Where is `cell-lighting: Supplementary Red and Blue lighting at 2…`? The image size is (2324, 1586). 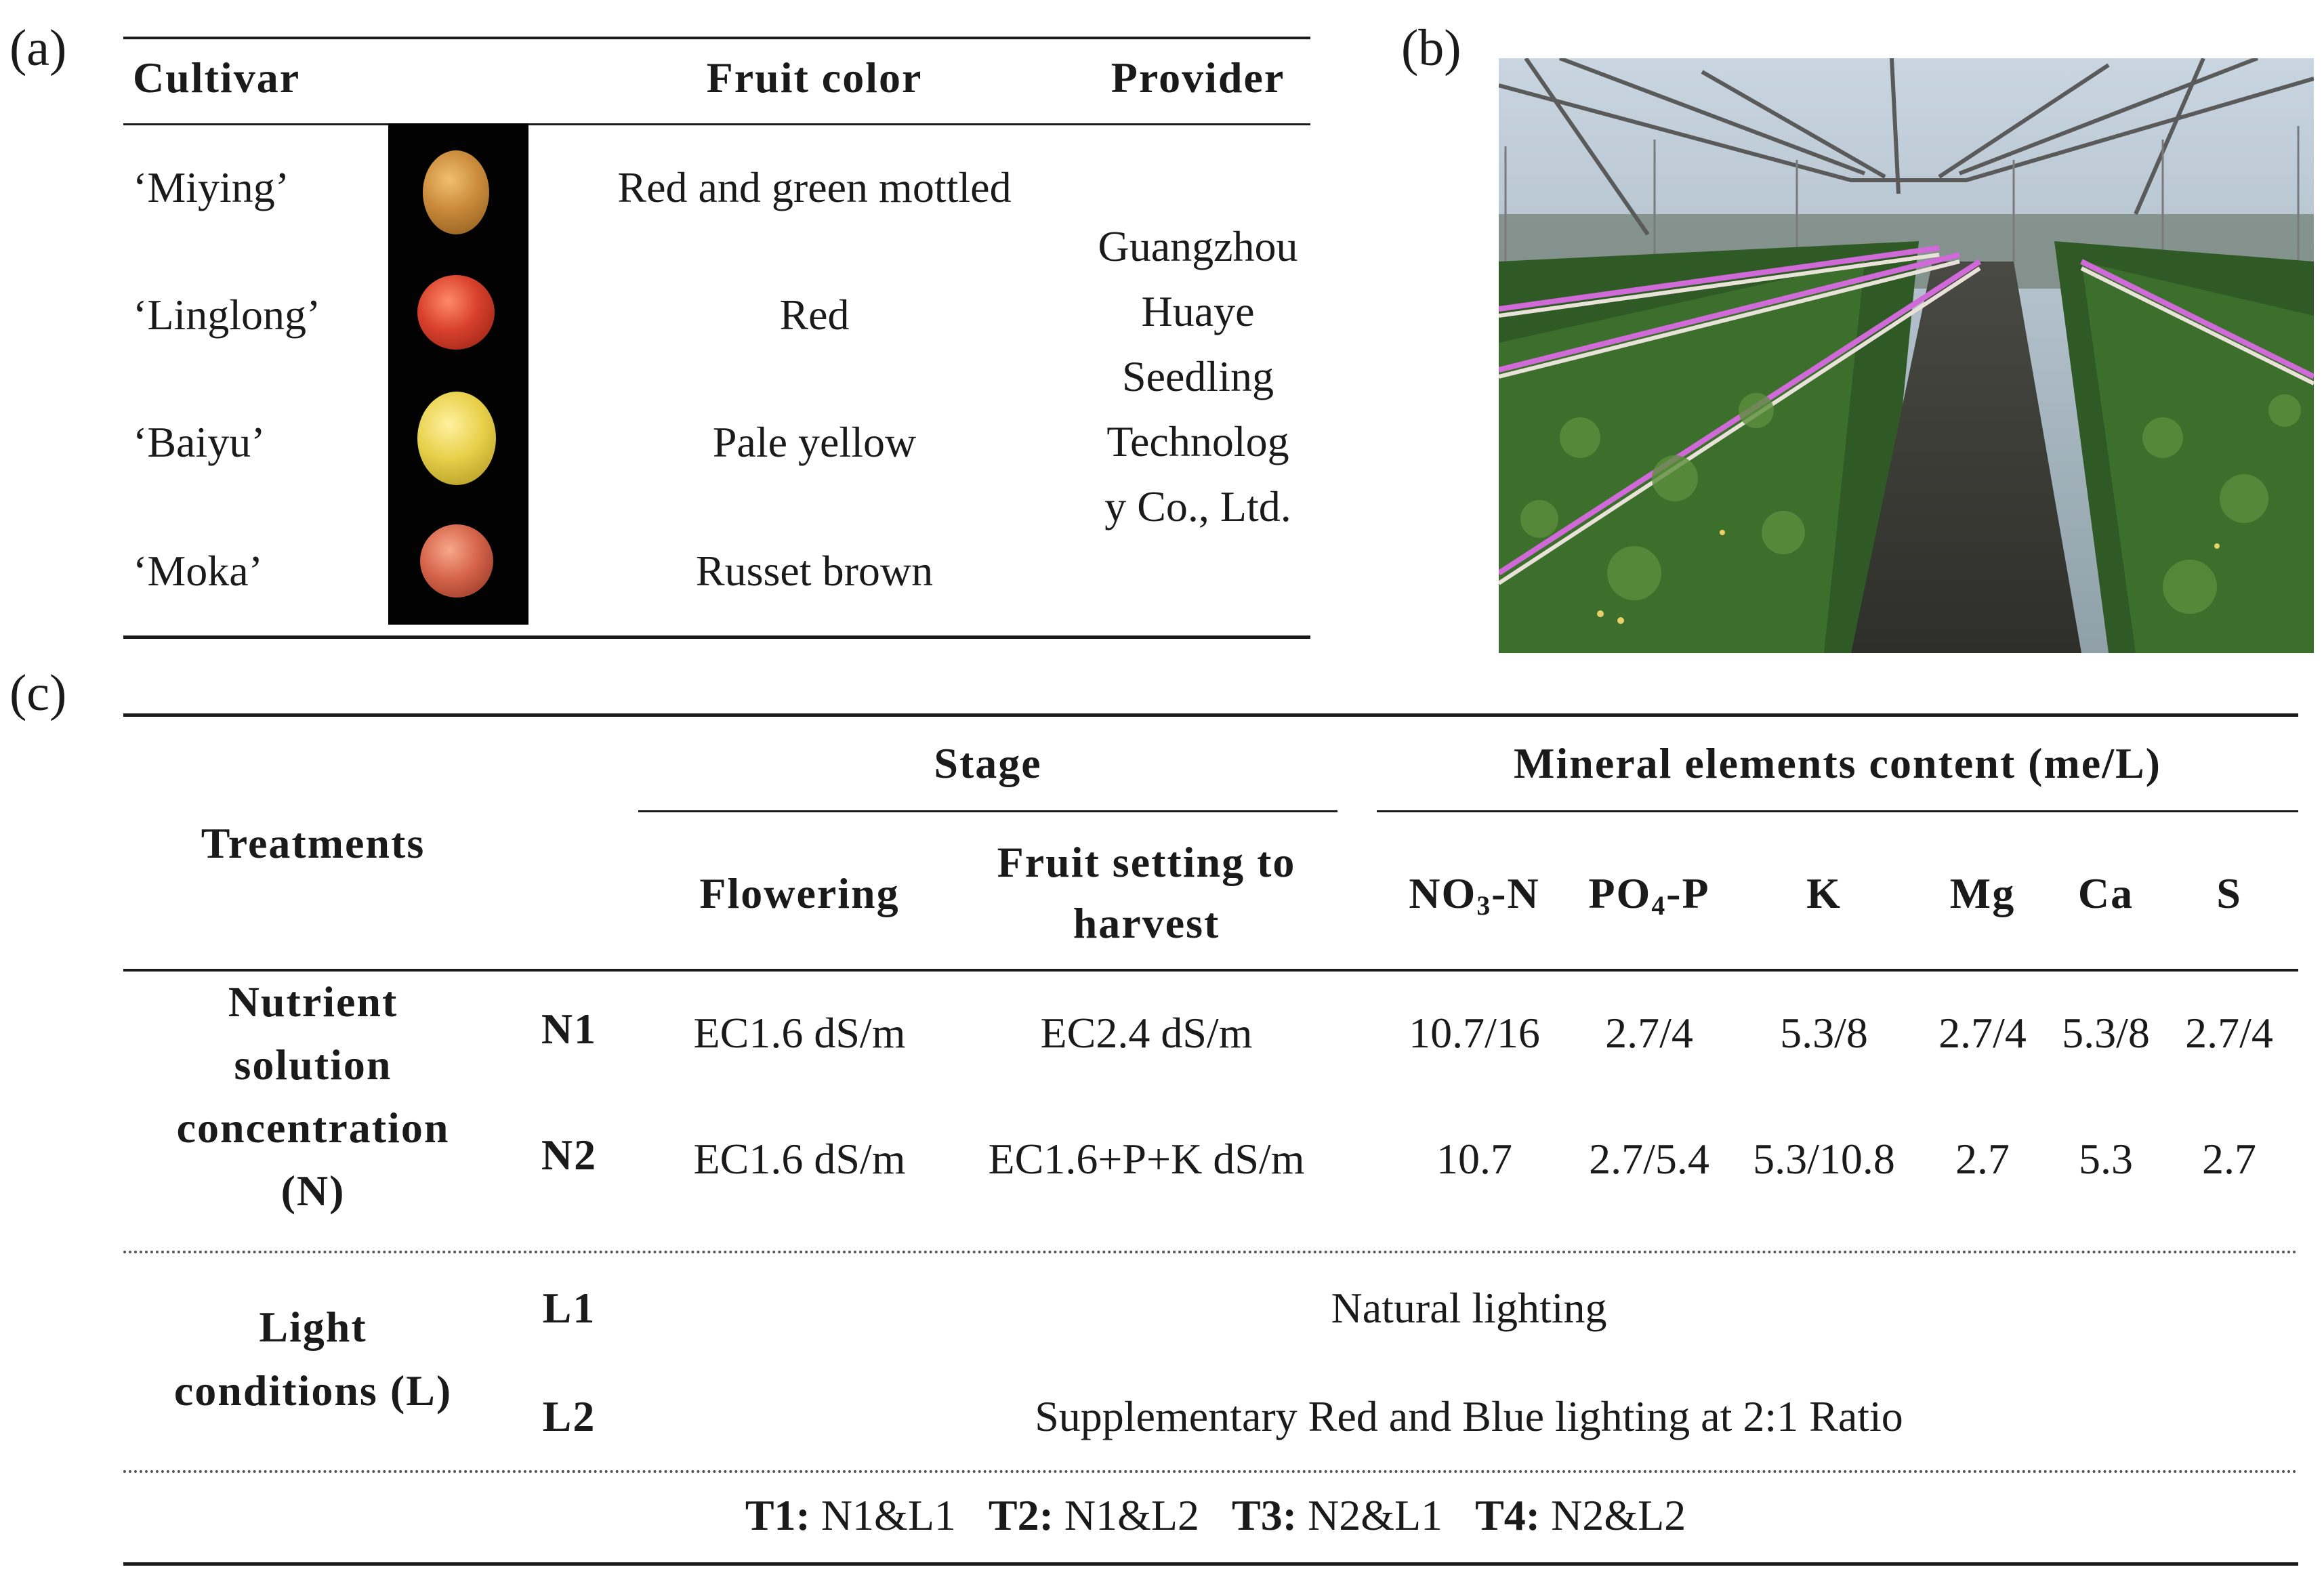 cell-lighting: Supplementary Red and Blue lighting at 2… is located at coordinates (1469, 1416).